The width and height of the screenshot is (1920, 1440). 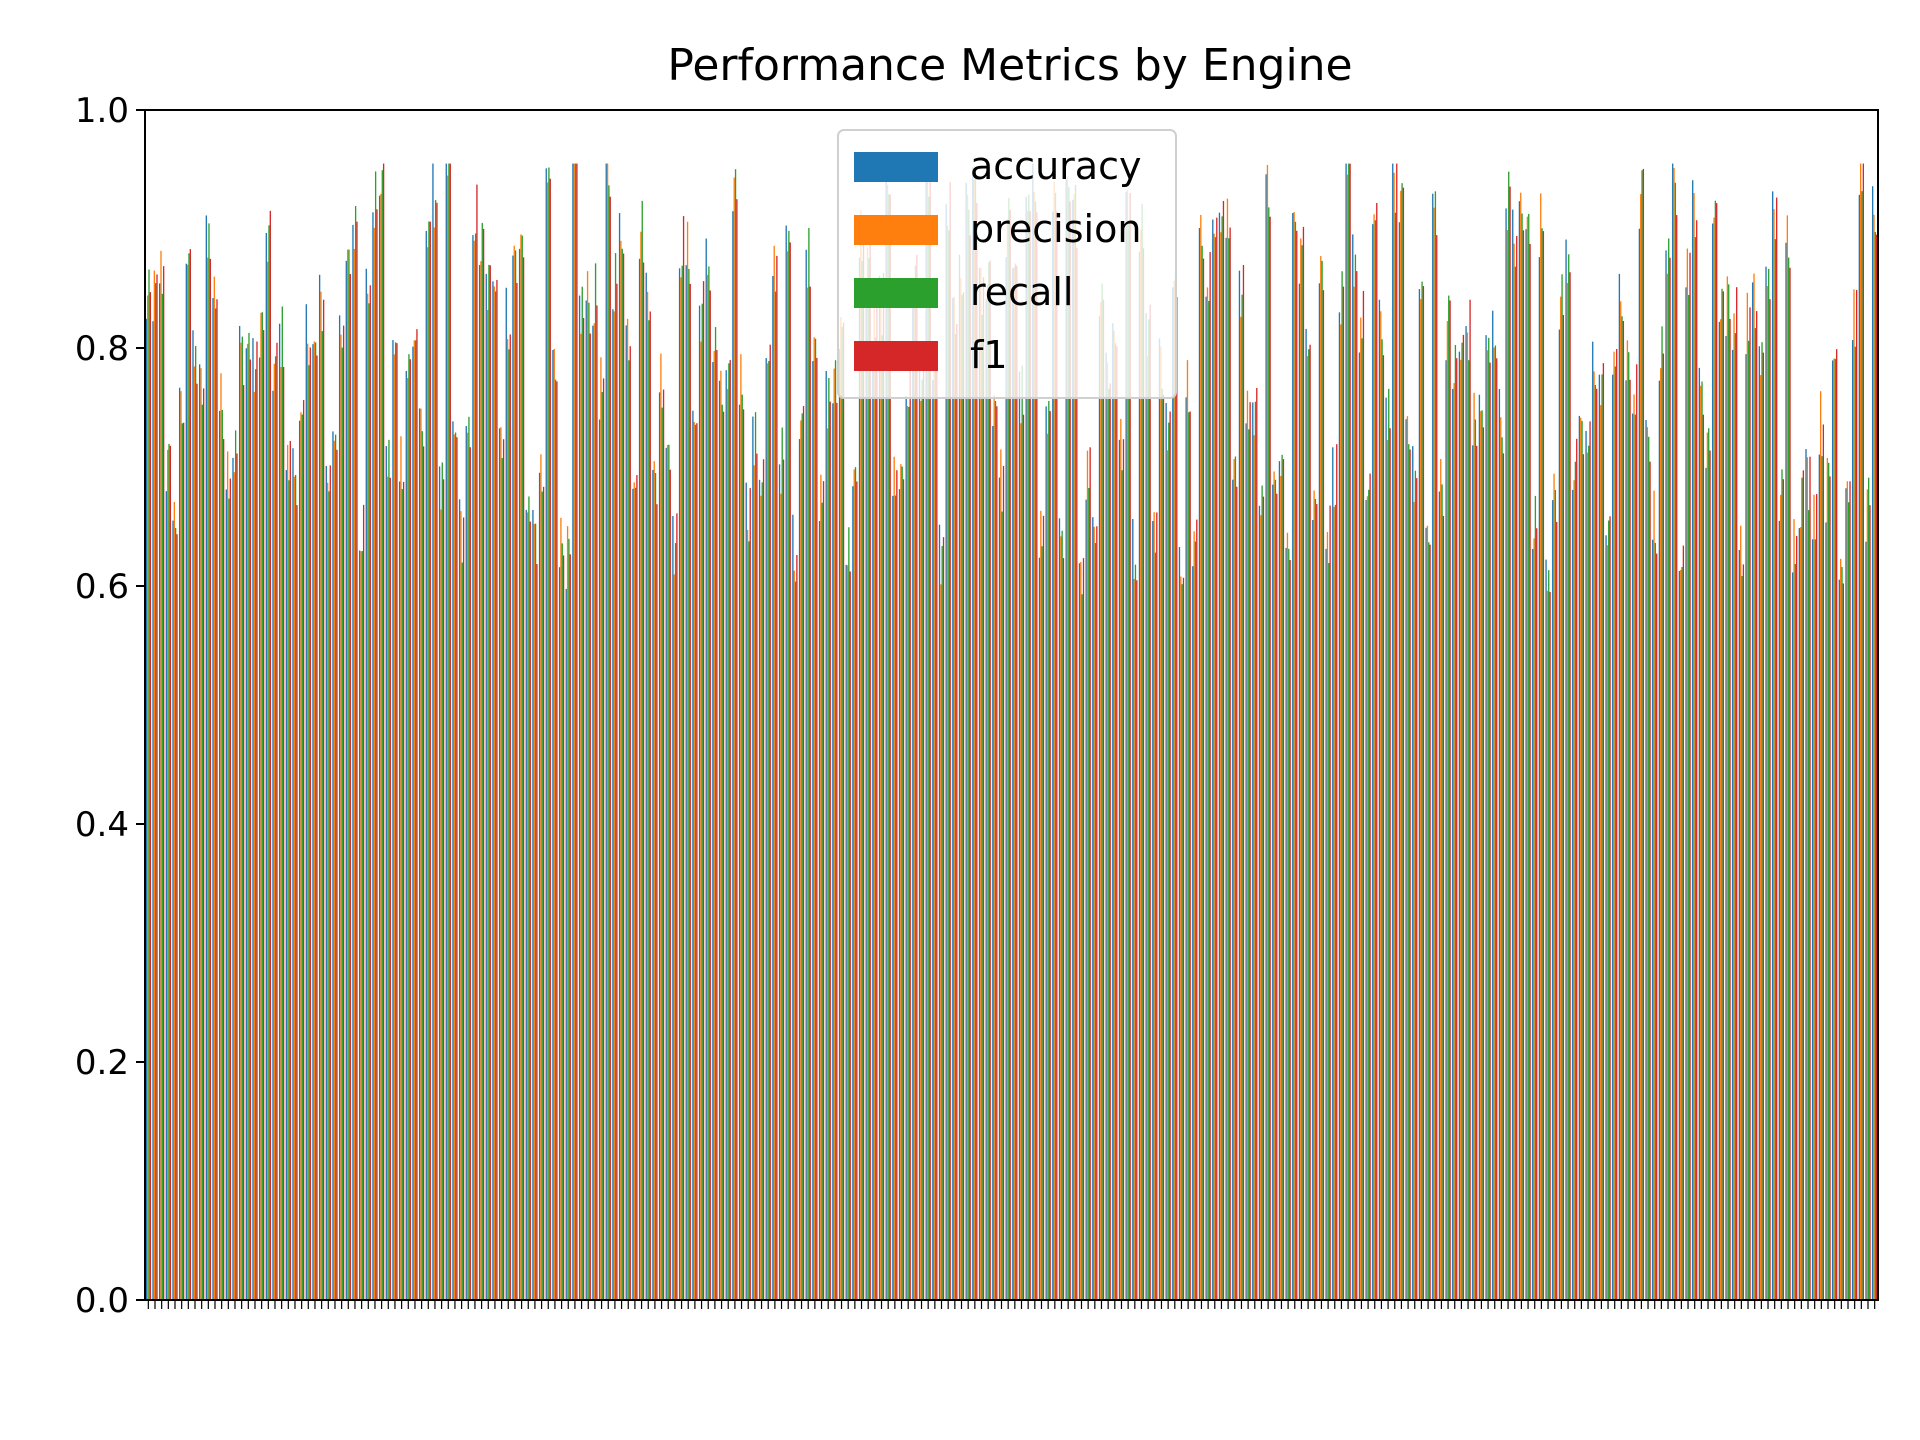 What do you see at coordinates (102, 1063) in the screenshot?
I see `y-tick-label: 0.2` at bounding box center [102, 1063].